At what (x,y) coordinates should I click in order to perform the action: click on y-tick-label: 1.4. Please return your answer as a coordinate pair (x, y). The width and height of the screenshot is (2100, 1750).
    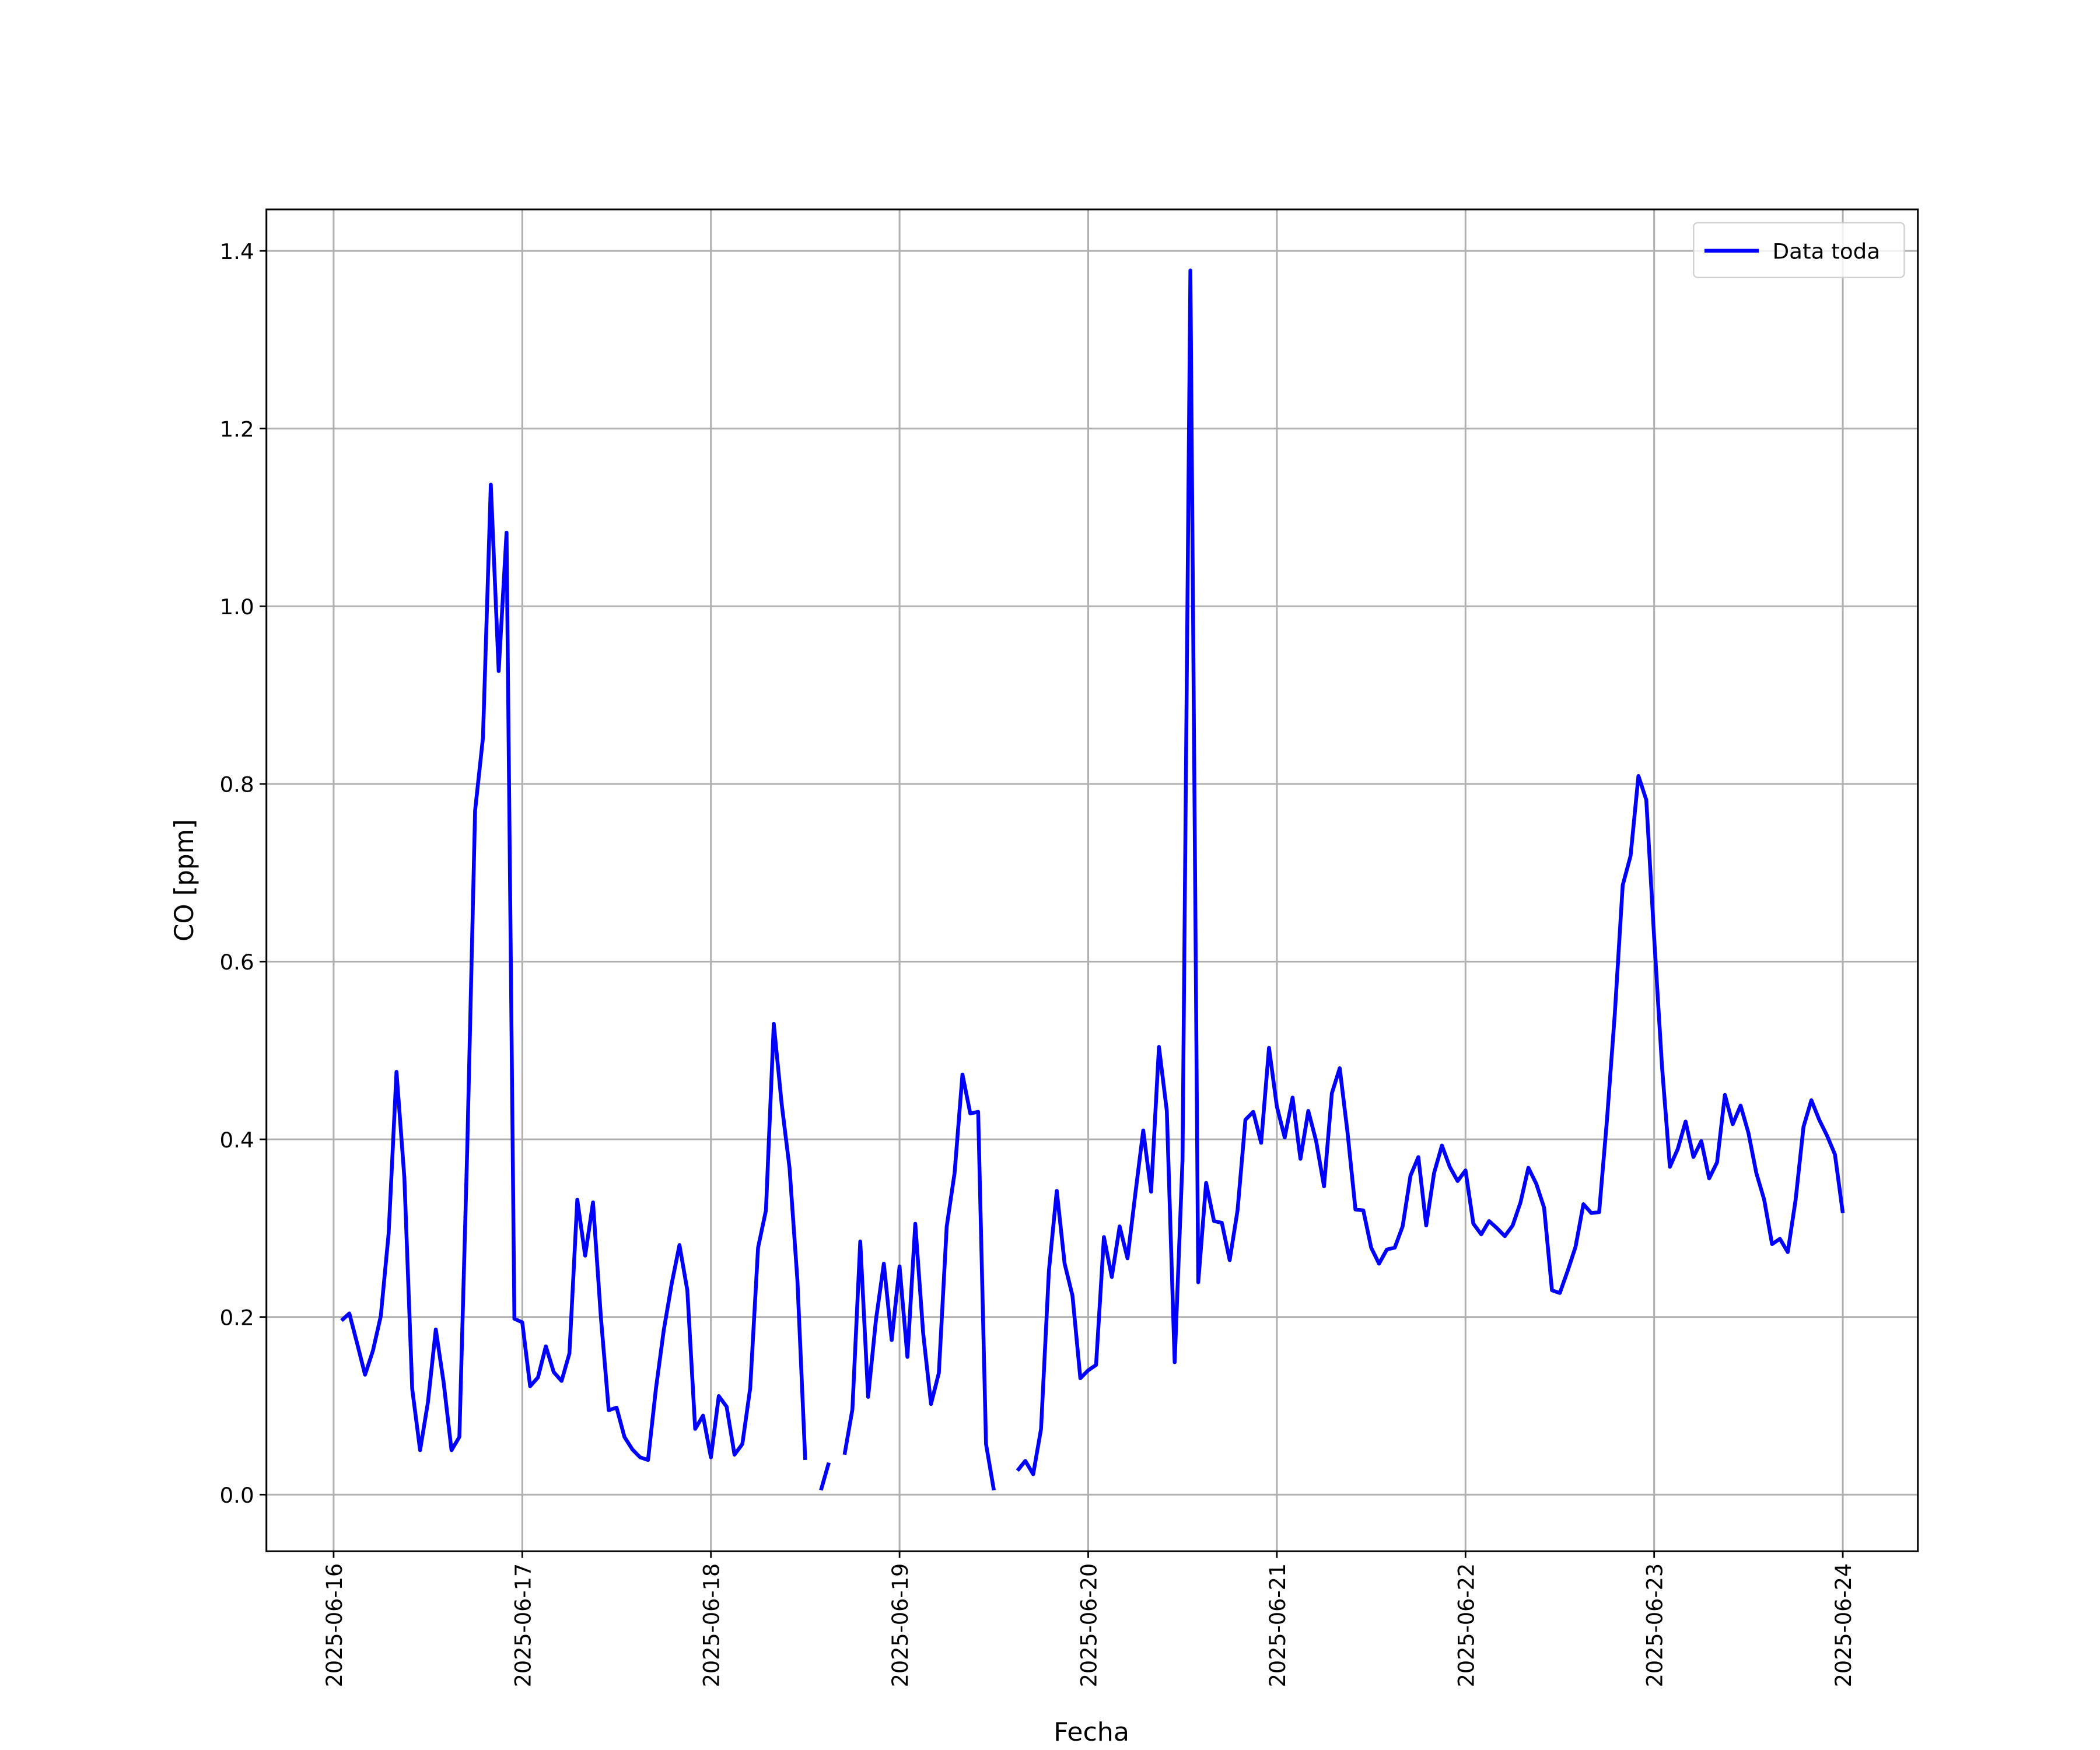
    Looking at the image, I should click on (236, 251).